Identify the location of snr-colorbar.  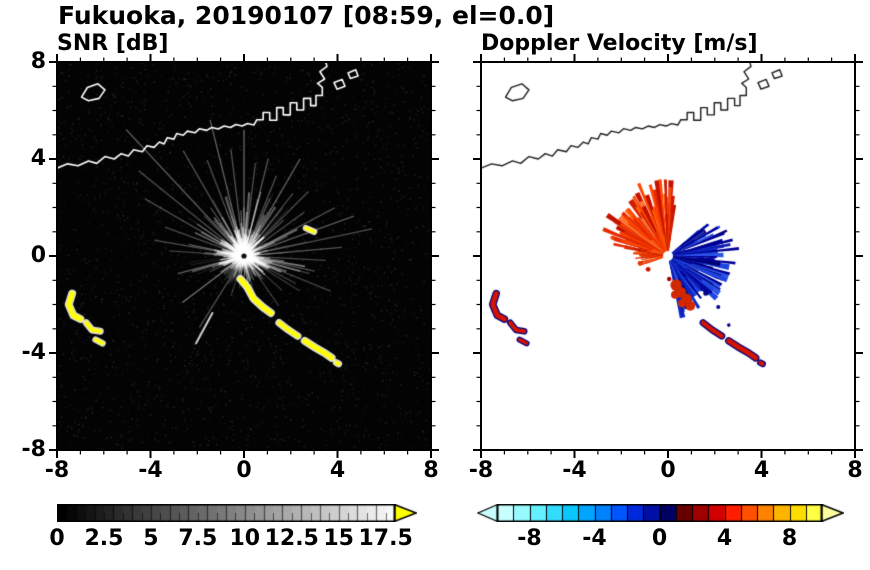
(237, 513).